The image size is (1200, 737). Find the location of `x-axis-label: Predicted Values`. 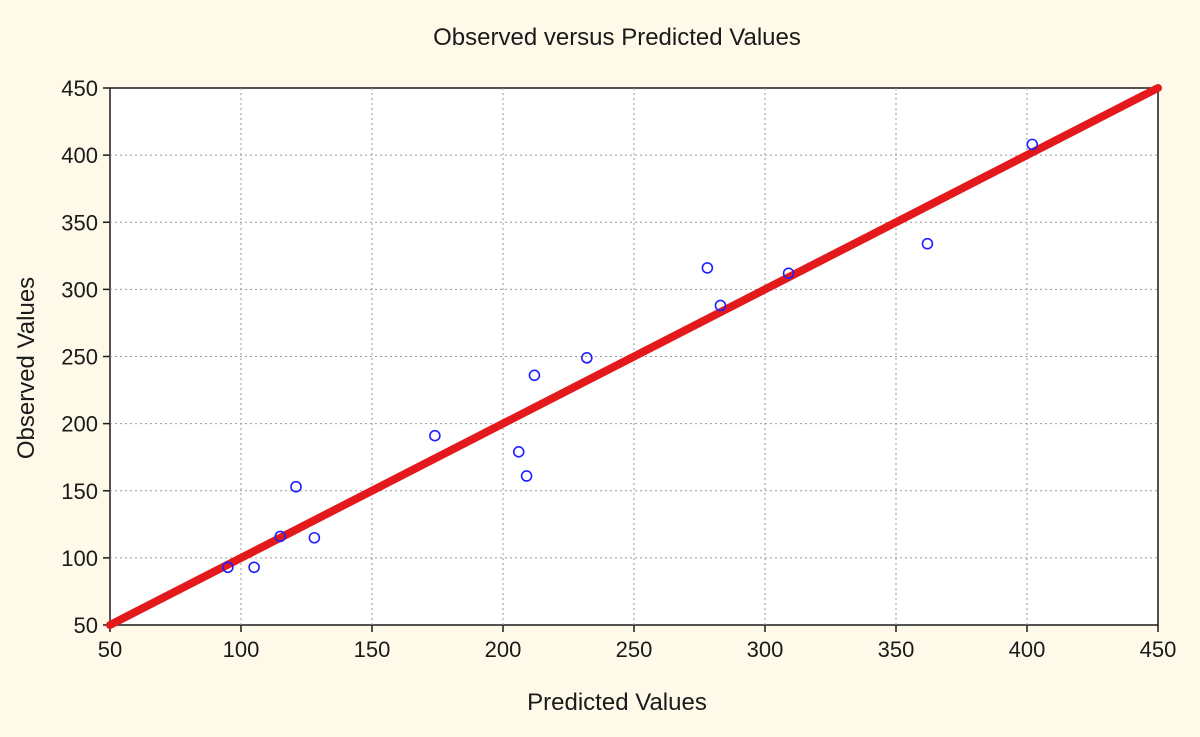

x-axis-label: Predicted Values is located at coordinates (617, 702).